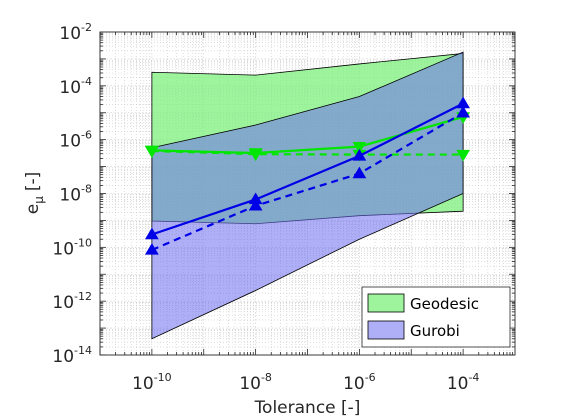  Describe the element at coordinates (307, 408) in the screenshot. I see `x-axis-title: Tolerance [-]` at that location.